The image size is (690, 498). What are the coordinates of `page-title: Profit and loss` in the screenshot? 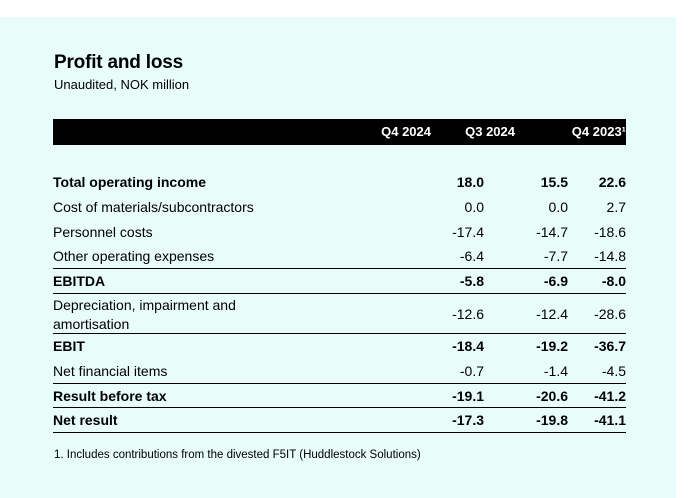 It's located at (118, 62).